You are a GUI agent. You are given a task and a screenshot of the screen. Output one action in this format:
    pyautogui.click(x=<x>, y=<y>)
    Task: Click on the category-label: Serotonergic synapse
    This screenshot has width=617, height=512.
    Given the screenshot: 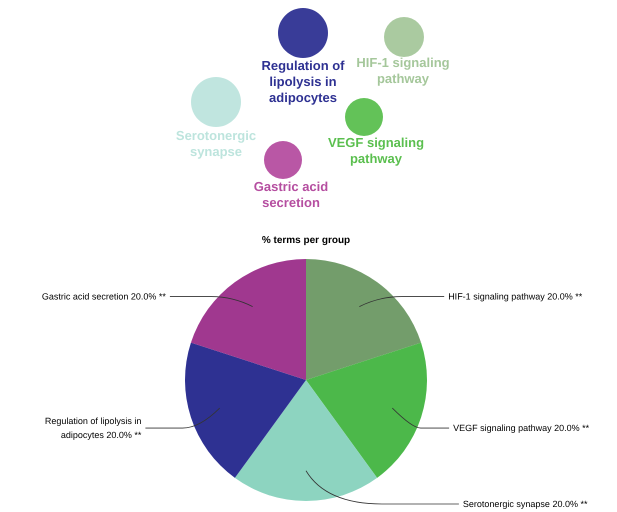 What is the action you would take?
    pyautogui.click(x=216, y=143)
    